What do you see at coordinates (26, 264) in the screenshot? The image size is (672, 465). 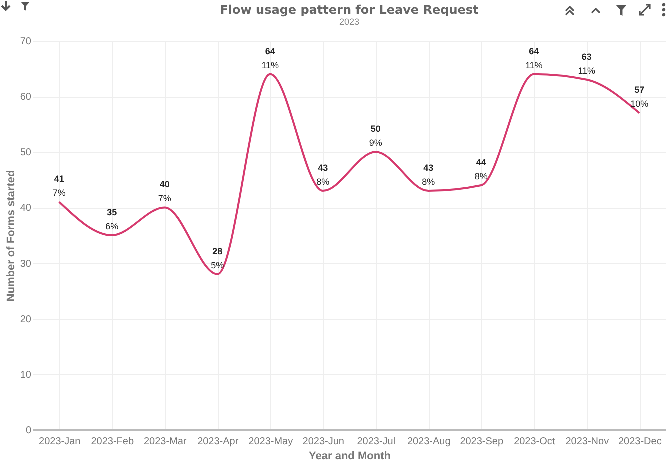 I see `y-tick-label: 30` at bounding box center [26, 264].